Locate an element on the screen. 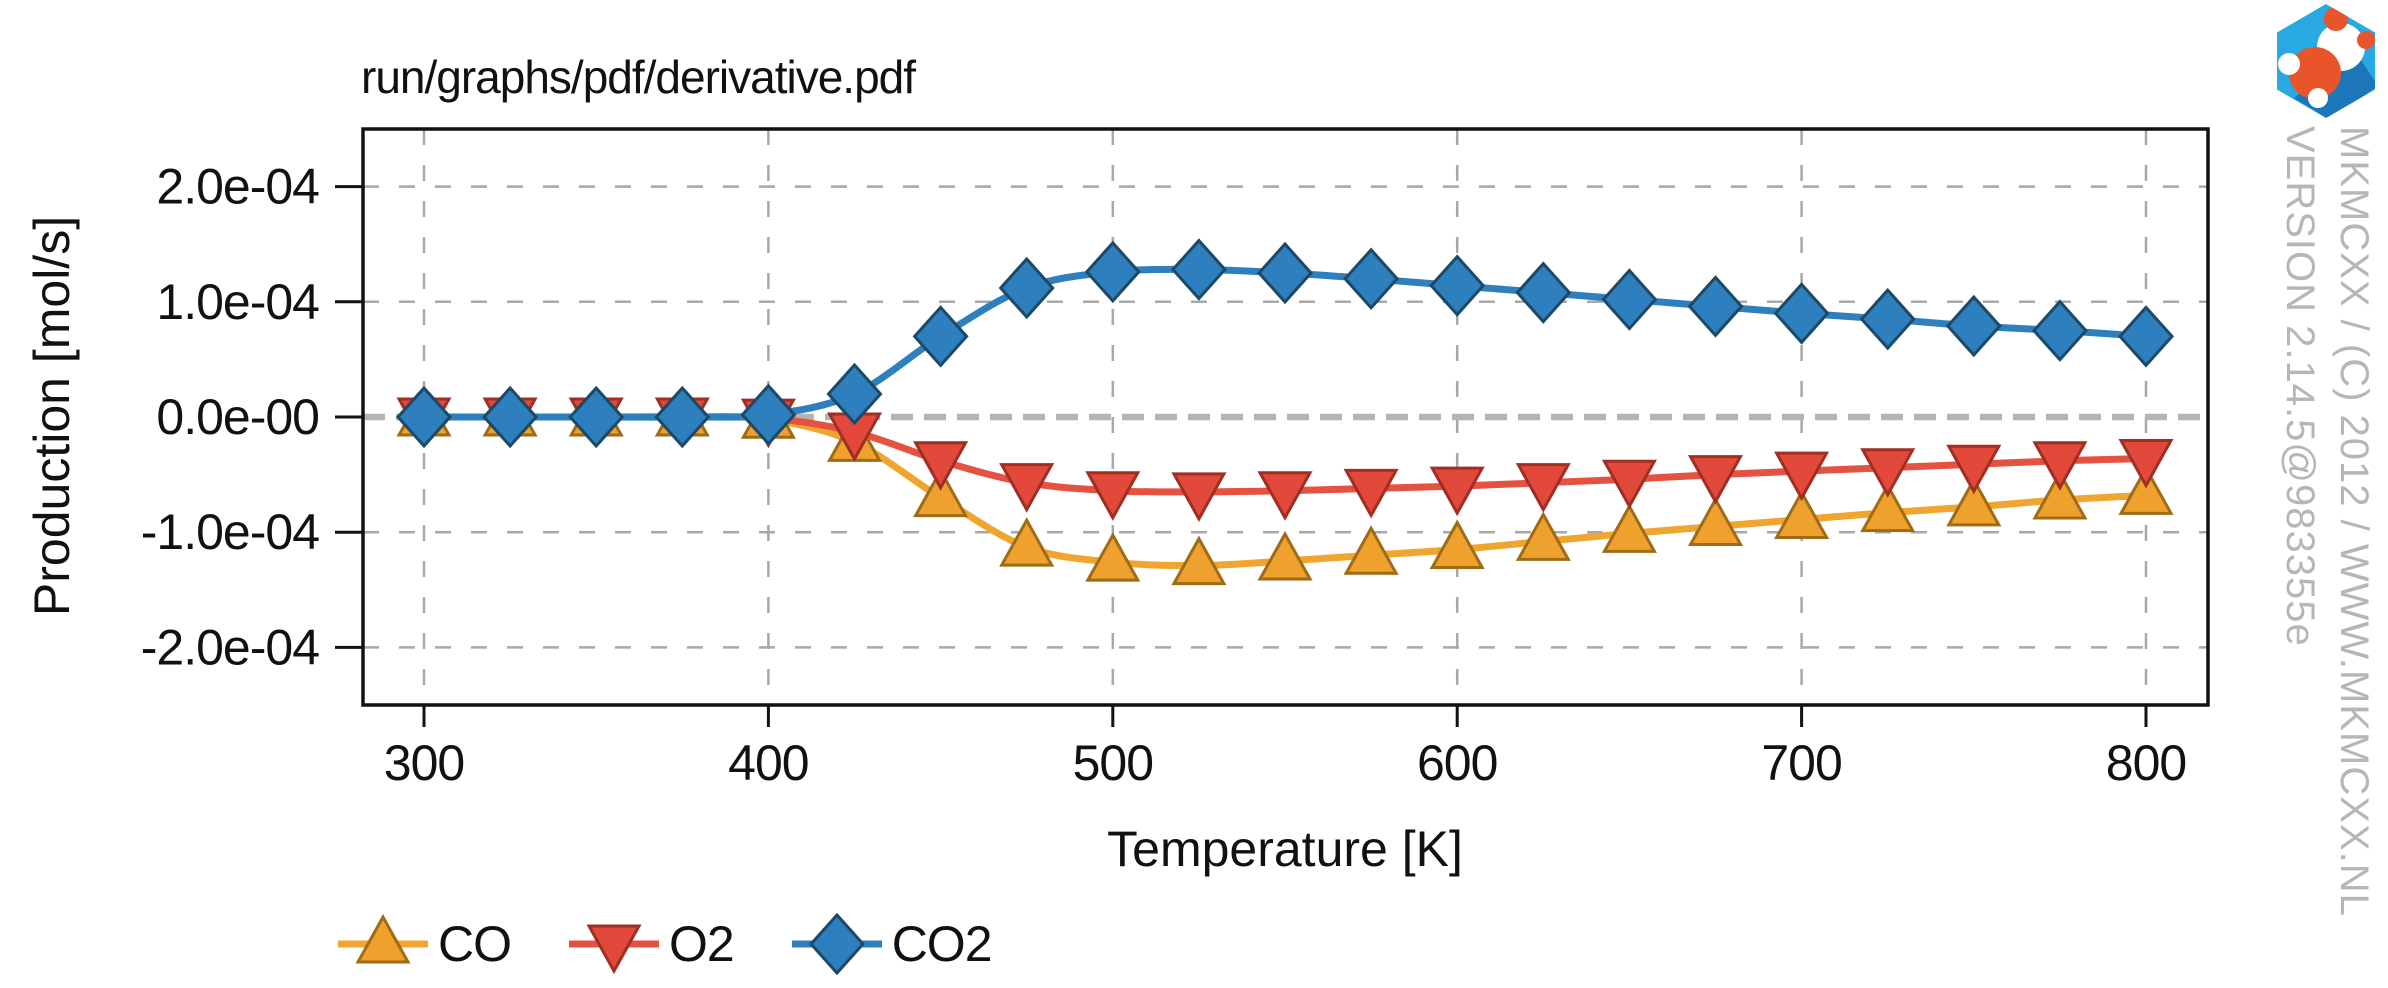  watermark-version: VERSION 2.14.5@983355e is located at coordinates (2300, 386).